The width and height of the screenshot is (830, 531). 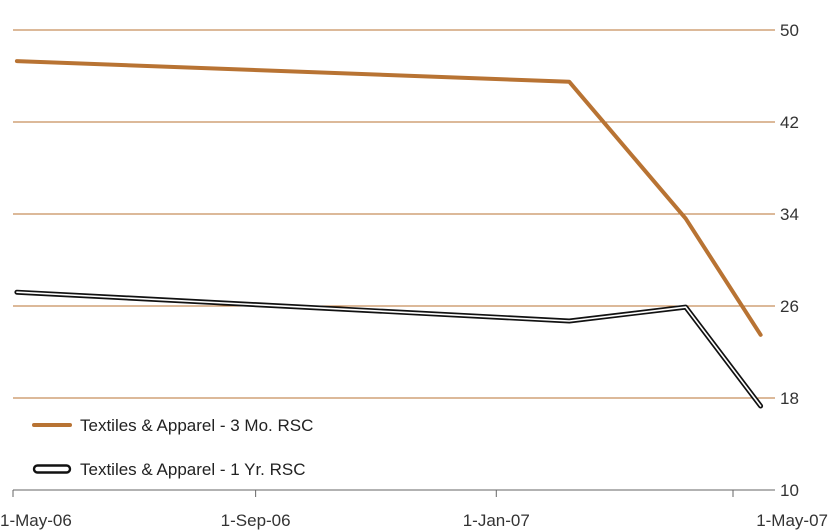 I want to click on legend-item-0: Textiles & Apparel - 3 Mo. RSC, so click(x=172, y=425).